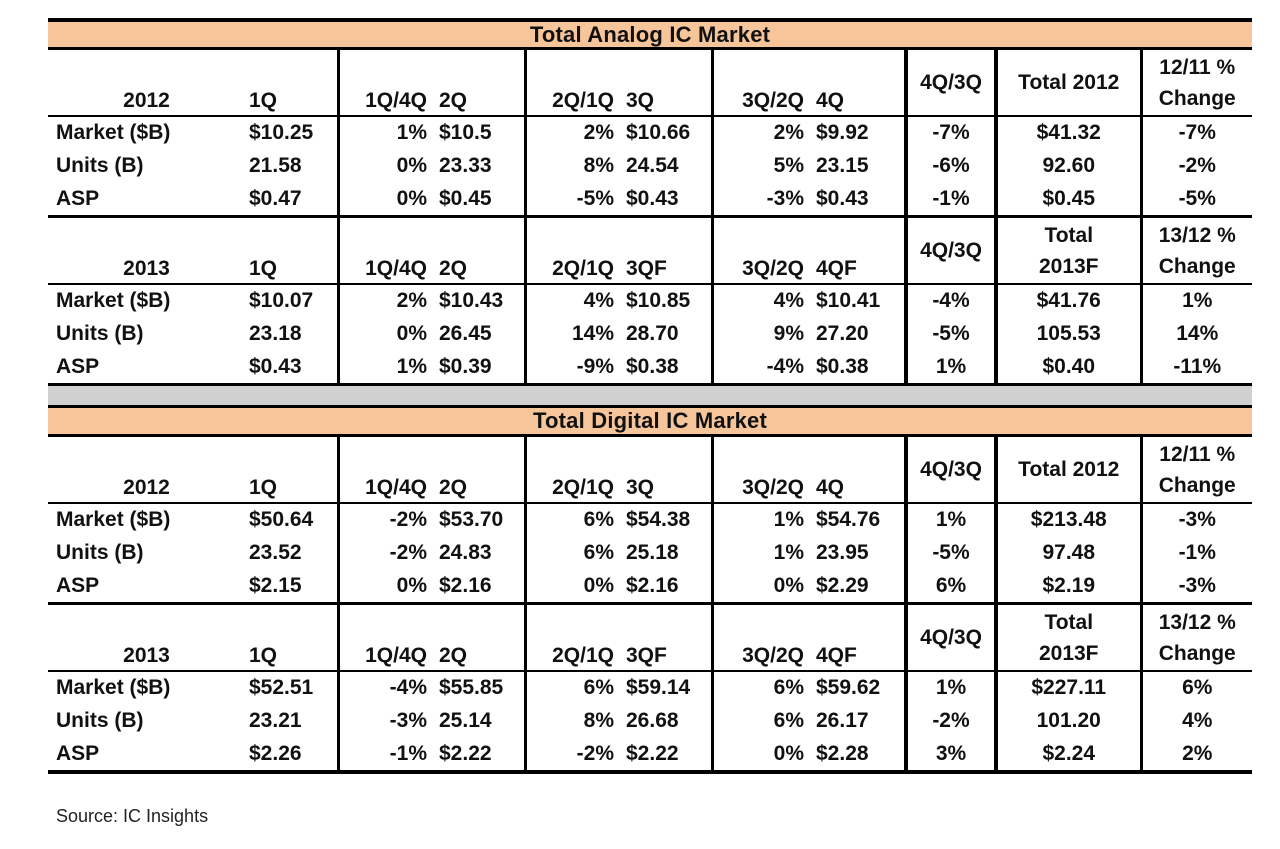  What do you see at coordinates (1067, 585) in the screenshot?
I see `total-cell: $2.19` at bounding box center [1067, 585].